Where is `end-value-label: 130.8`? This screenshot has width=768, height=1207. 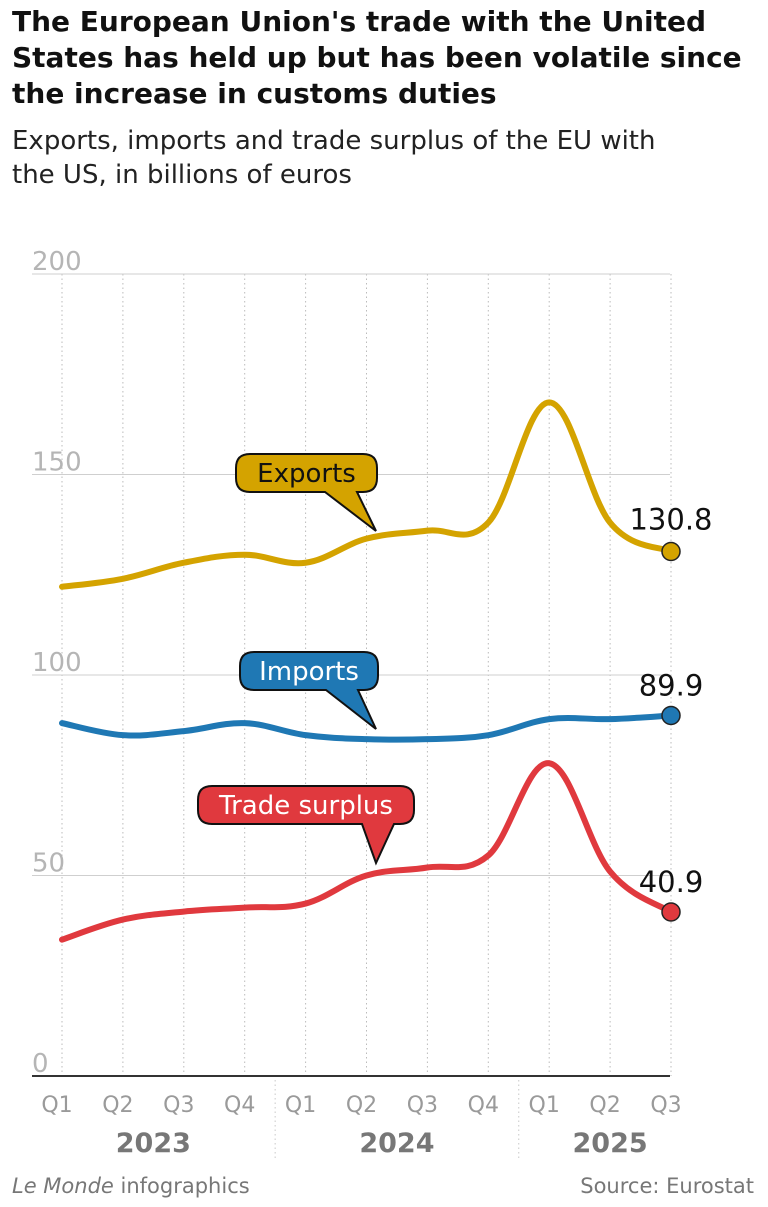
end-value-label: 130.8 is located at coordinates (670, 519).